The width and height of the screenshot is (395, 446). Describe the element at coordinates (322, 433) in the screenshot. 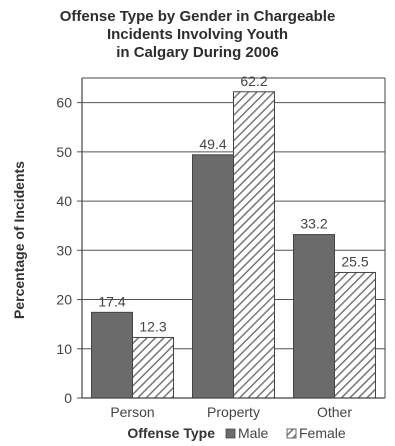

I see `legend-label-female: Female` at that location.